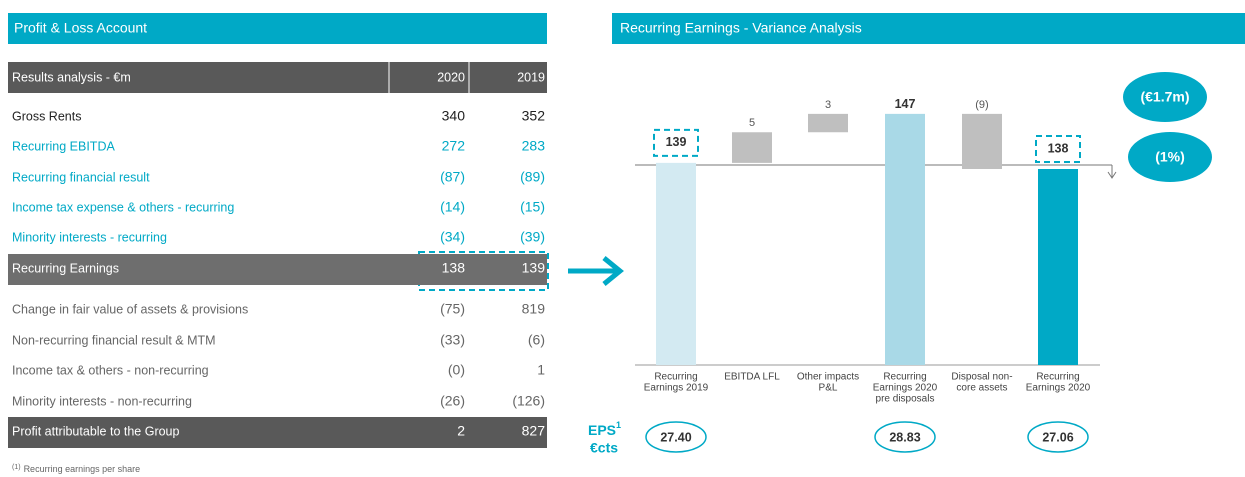  Describe the element at coordinates (451, 77) in the screenshot. I see `header-cell: 2020` at that location.